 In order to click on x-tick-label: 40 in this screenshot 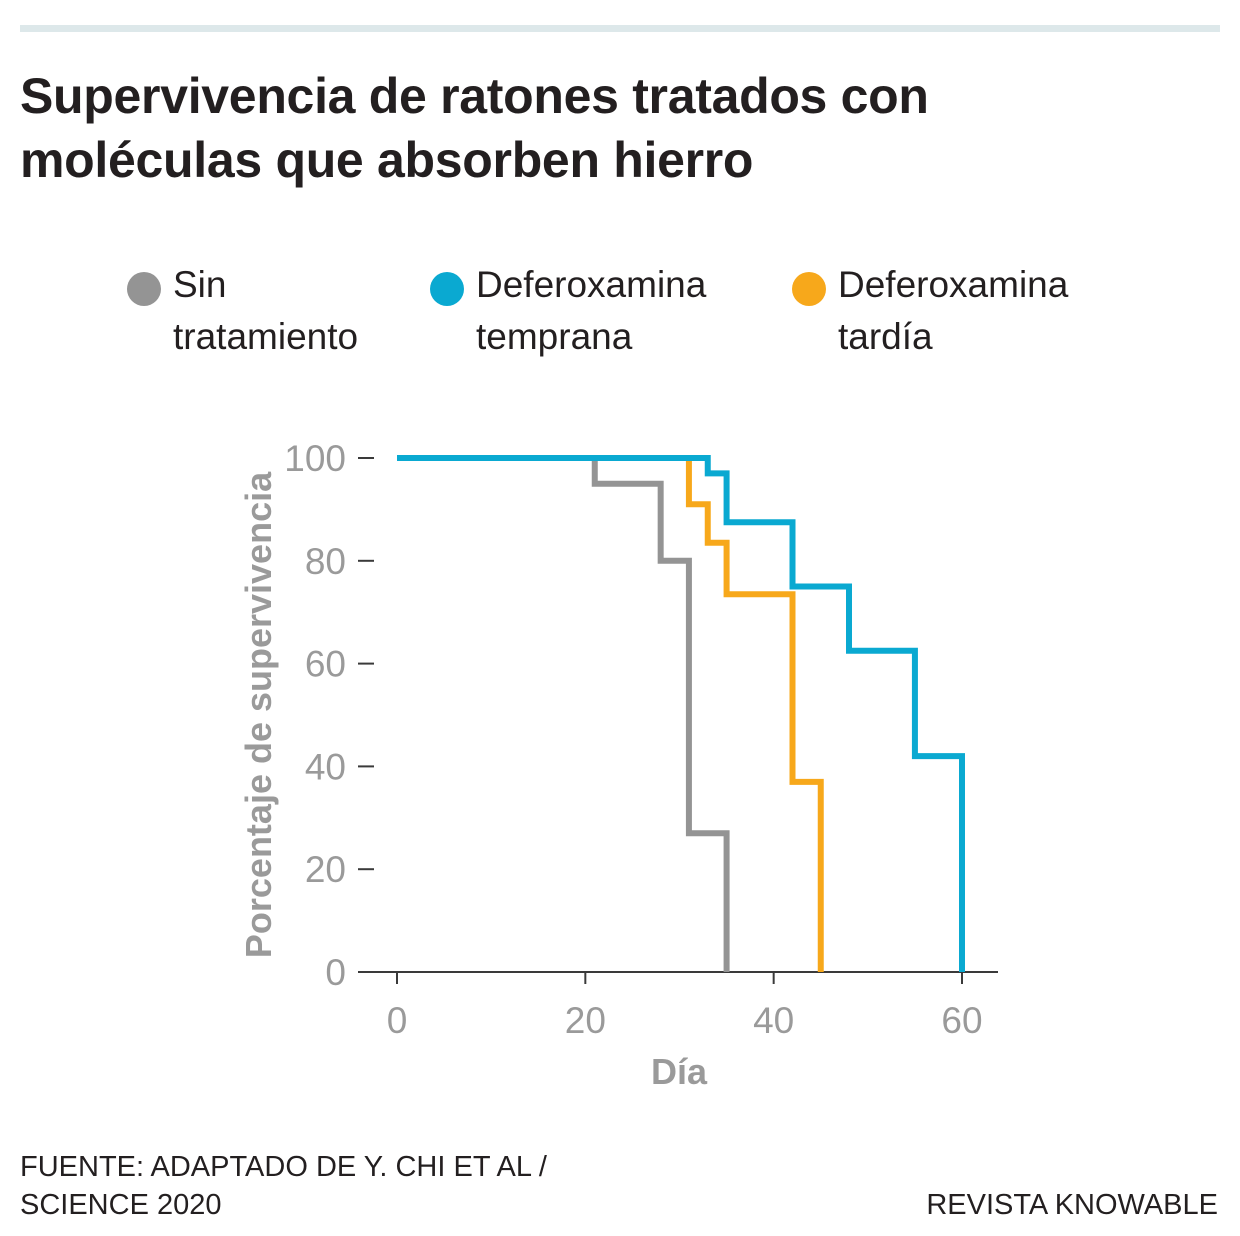, I will do `click(773, 1020)`.